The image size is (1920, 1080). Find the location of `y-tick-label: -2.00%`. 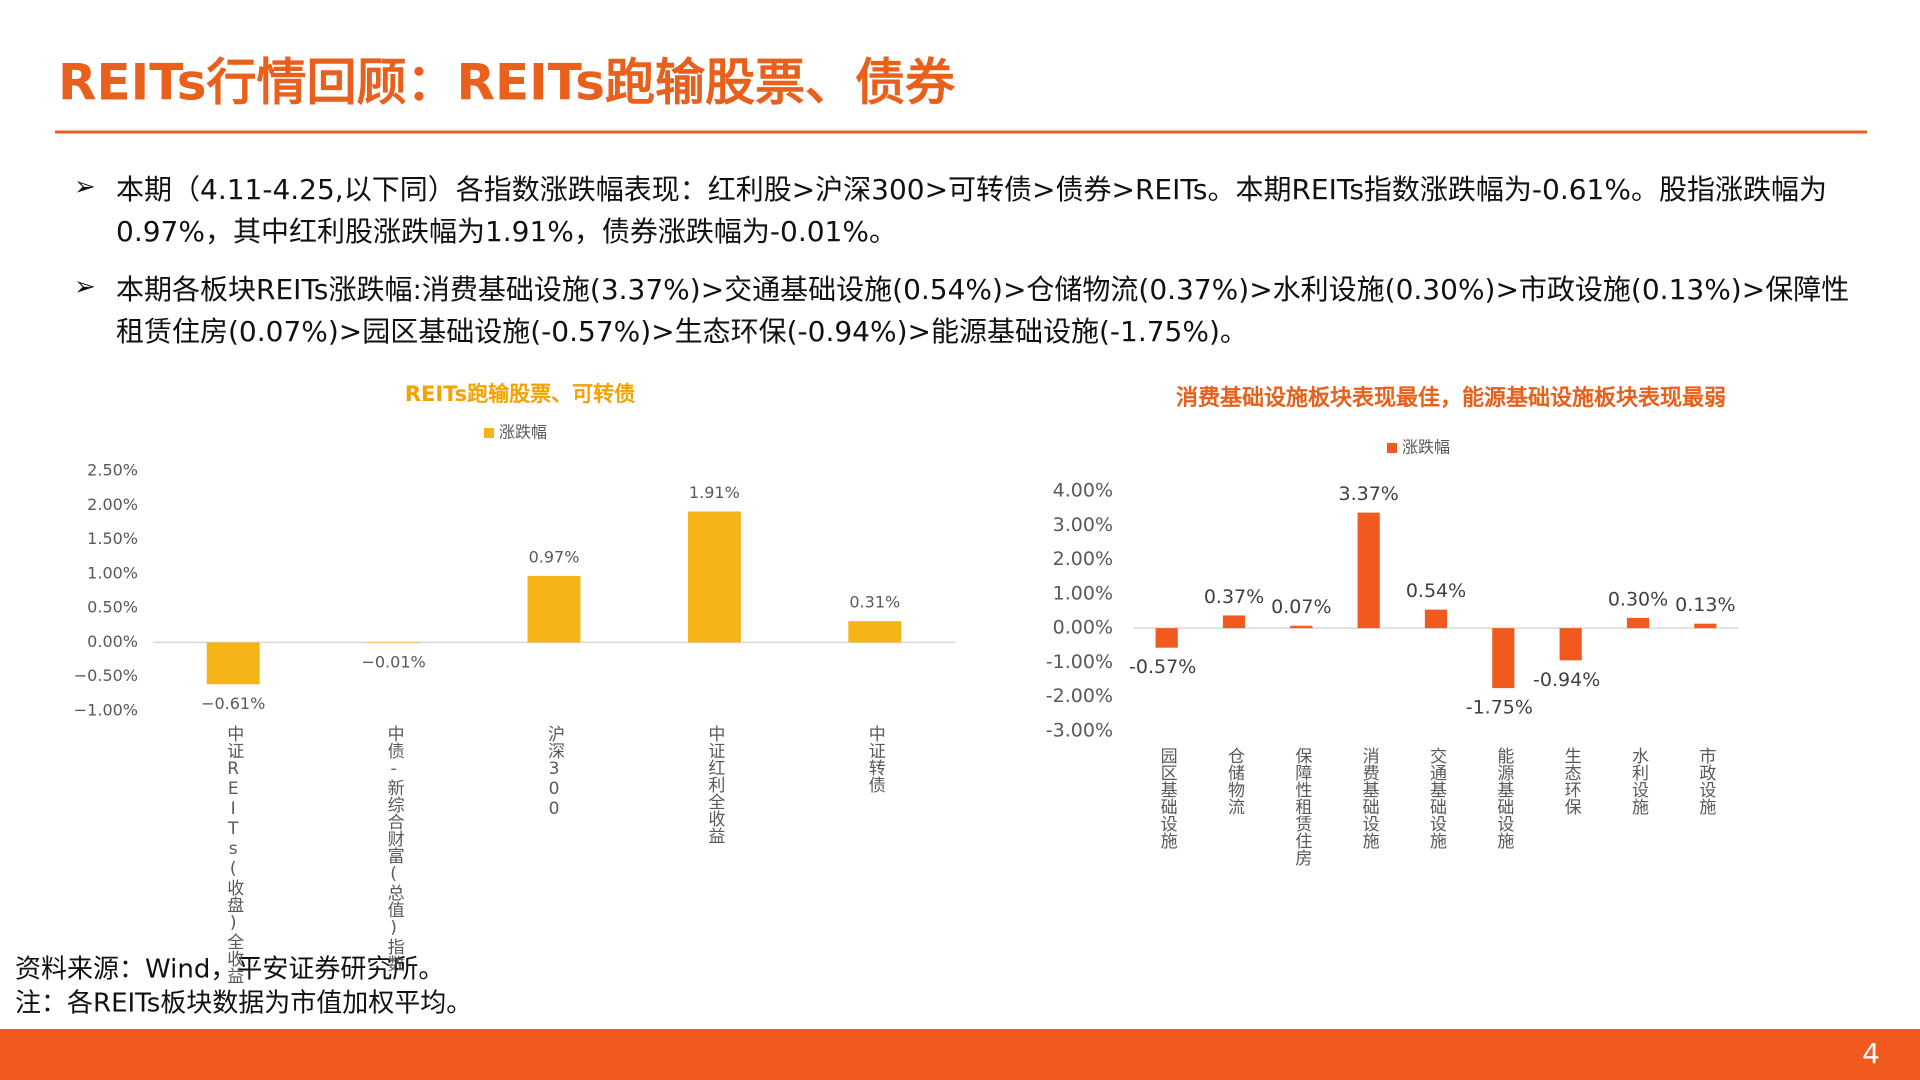

y-tick-label: -2.00% is located at coordinates (1079, 696).